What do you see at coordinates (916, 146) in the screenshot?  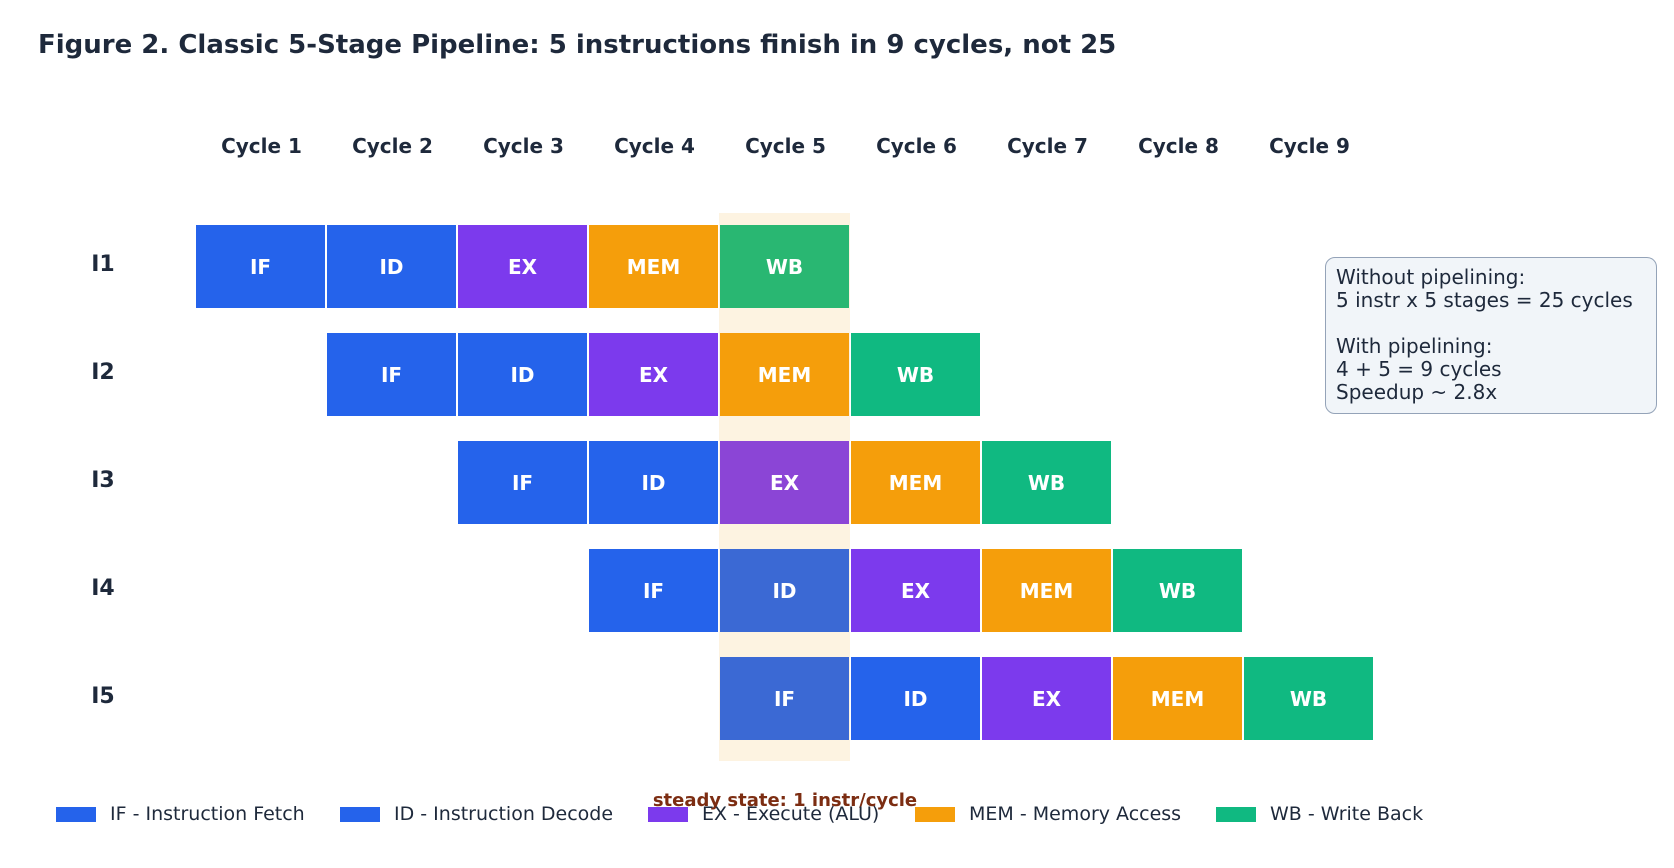 I see `cycle-header: Cycle 6` at bounding box center [916, 146].